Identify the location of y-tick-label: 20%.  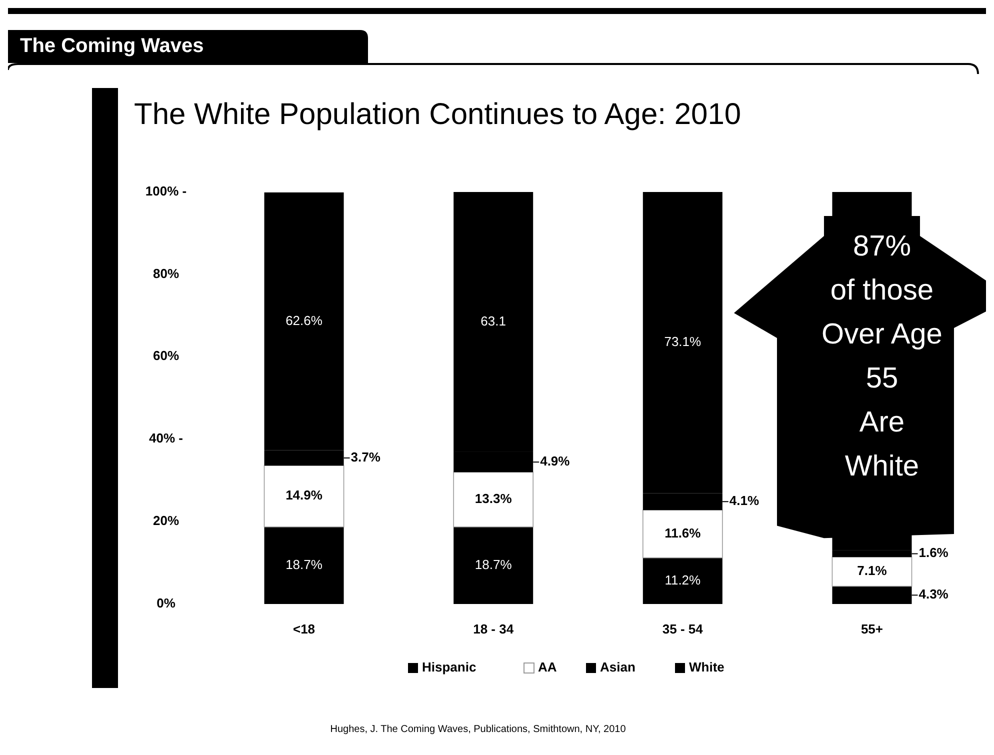
(166, 520).